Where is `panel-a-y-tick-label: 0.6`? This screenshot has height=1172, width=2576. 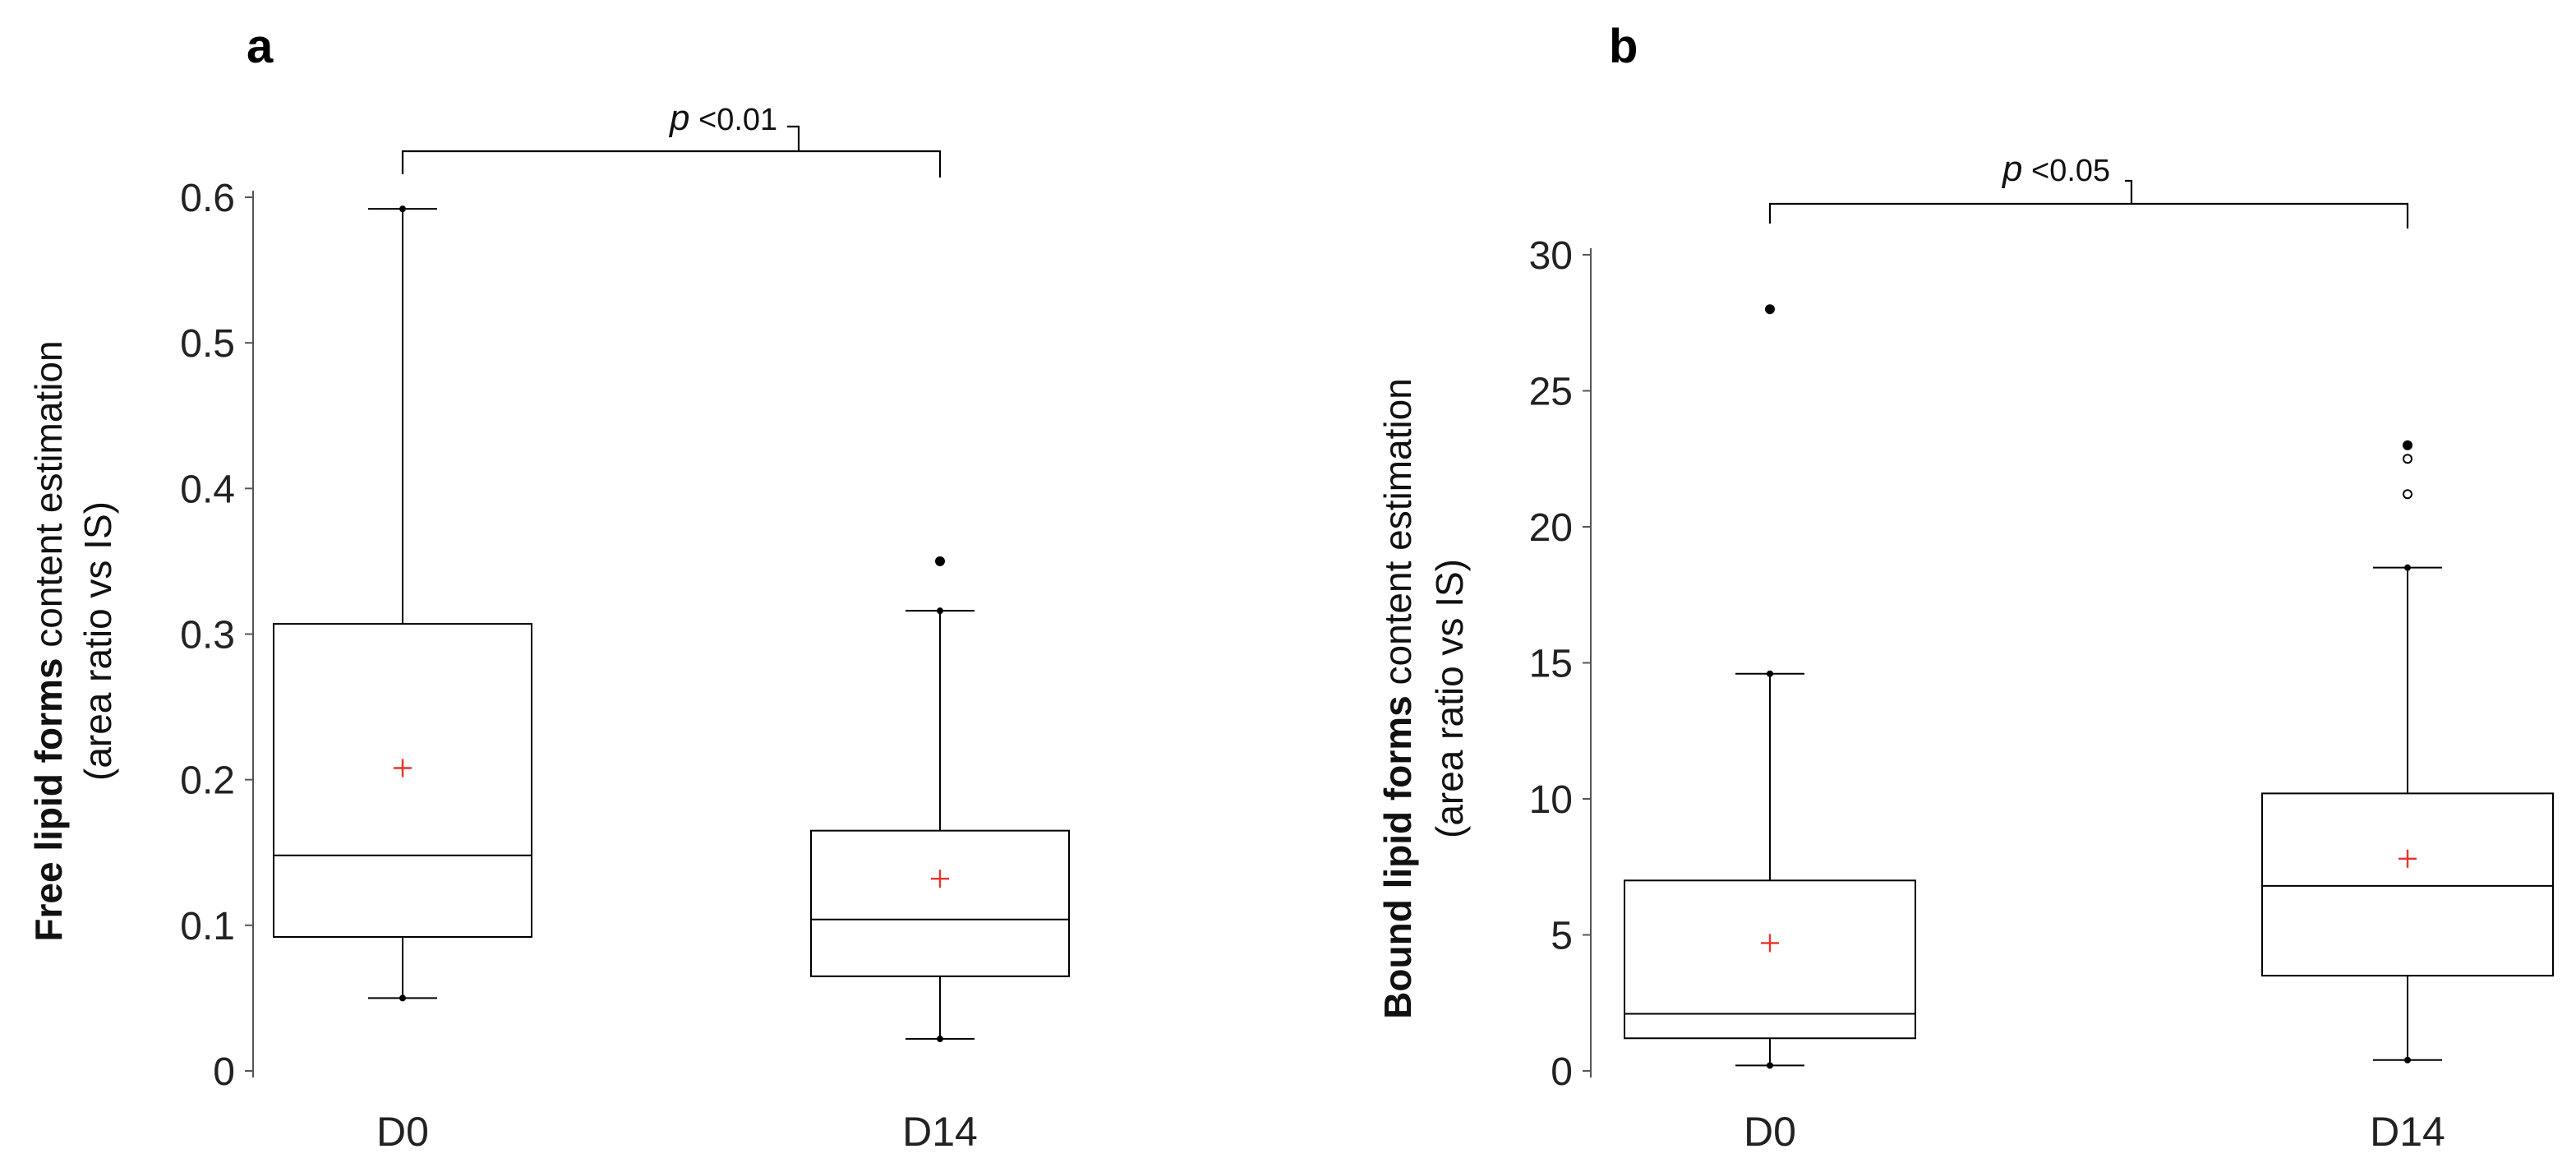
panel-a-y-tick-label: 0.6 is located at coordinates (207, 199).